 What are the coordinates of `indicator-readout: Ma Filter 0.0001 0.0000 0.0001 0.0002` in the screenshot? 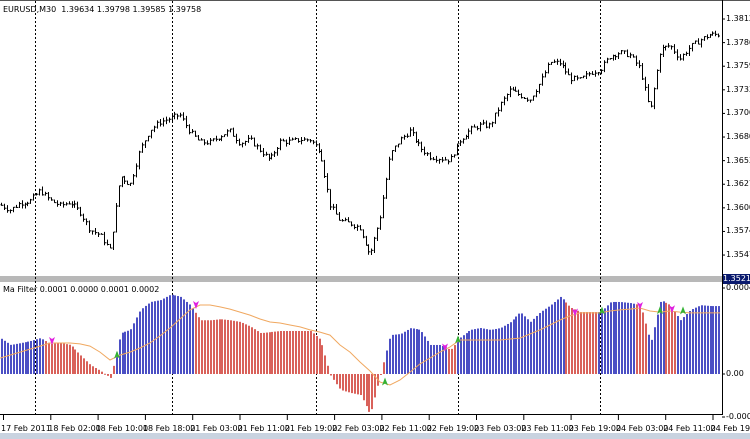 It's located at (81, 290).